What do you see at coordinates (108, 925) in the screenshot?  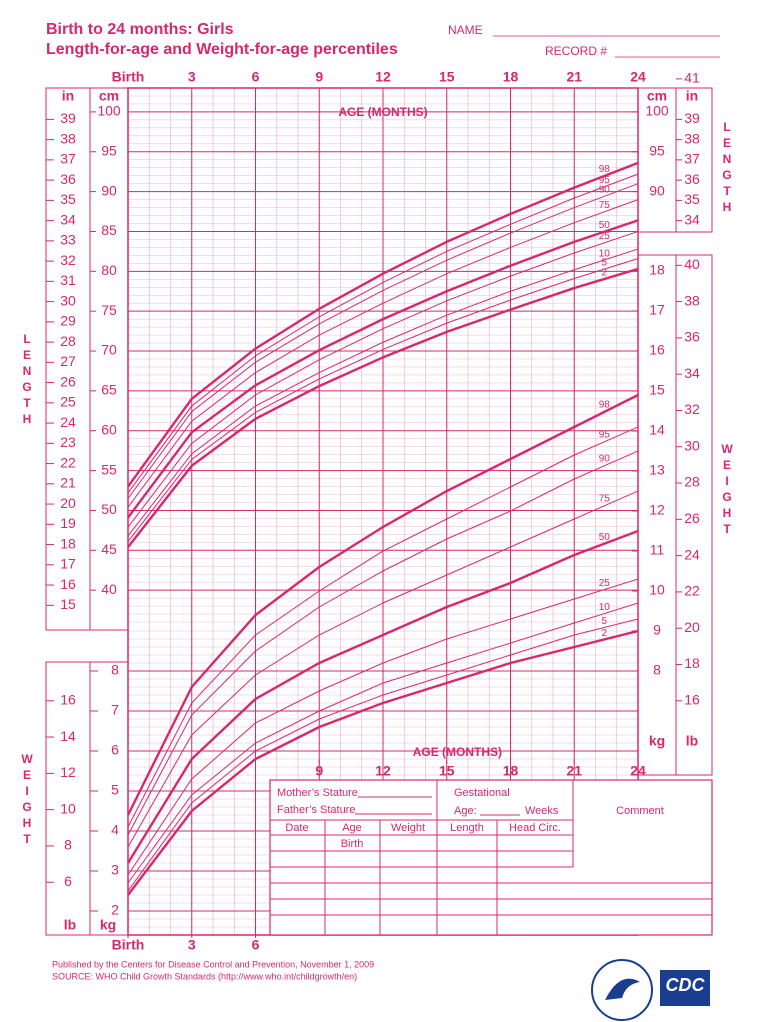 I see `unit-label: kg` at bounding box center [108, 925].